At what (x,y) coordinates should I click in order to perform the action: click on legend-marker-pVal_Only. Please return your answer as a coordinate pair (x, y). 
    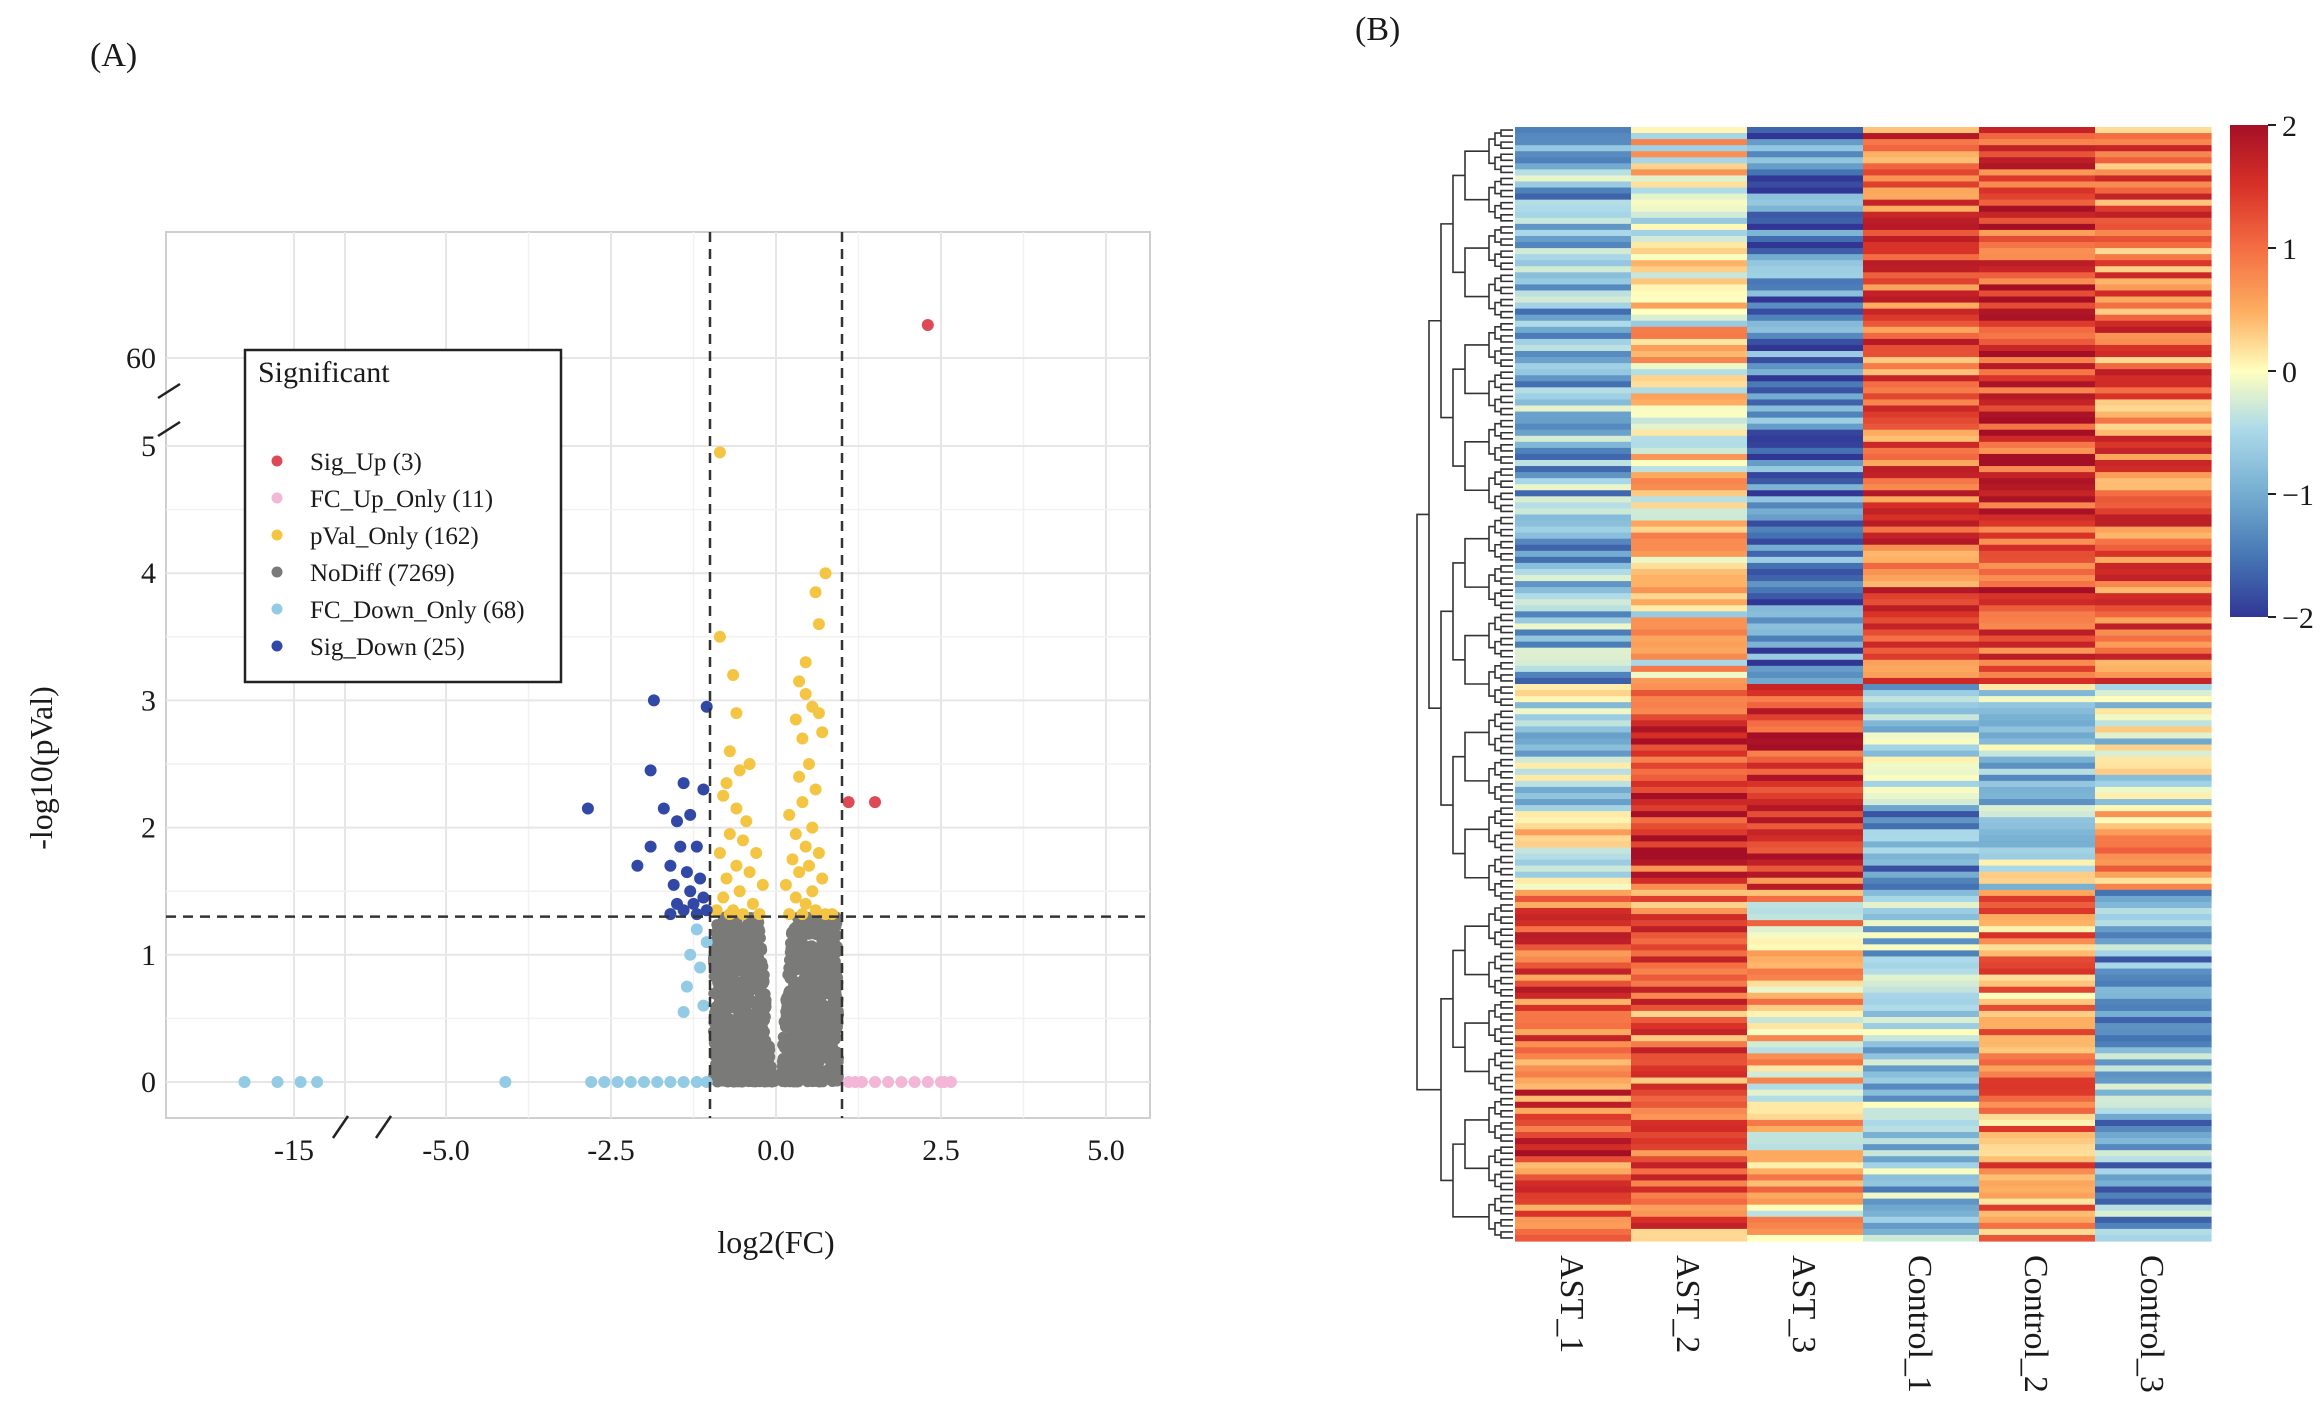
    Looking at the image, I should click on (277, 535).